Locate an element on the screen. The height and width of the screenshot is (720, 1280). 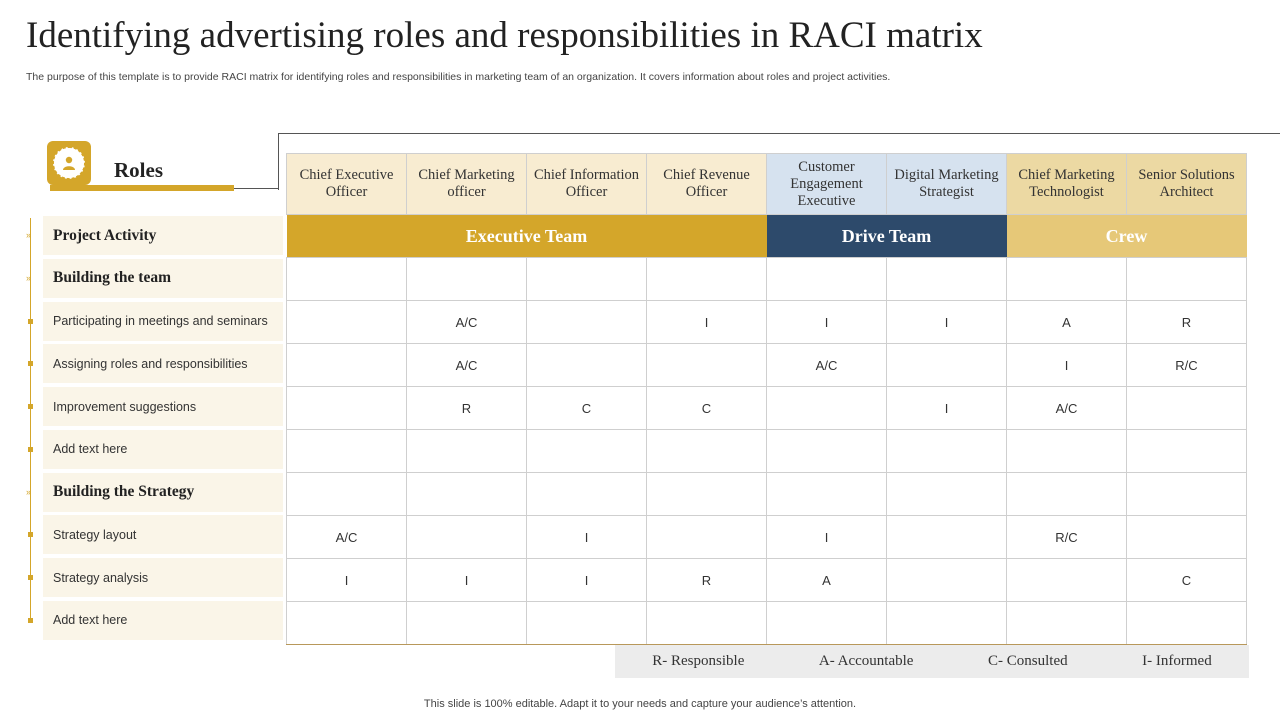
column-header: Chief Marketing Technologist is located at coordinates (1066, 184).